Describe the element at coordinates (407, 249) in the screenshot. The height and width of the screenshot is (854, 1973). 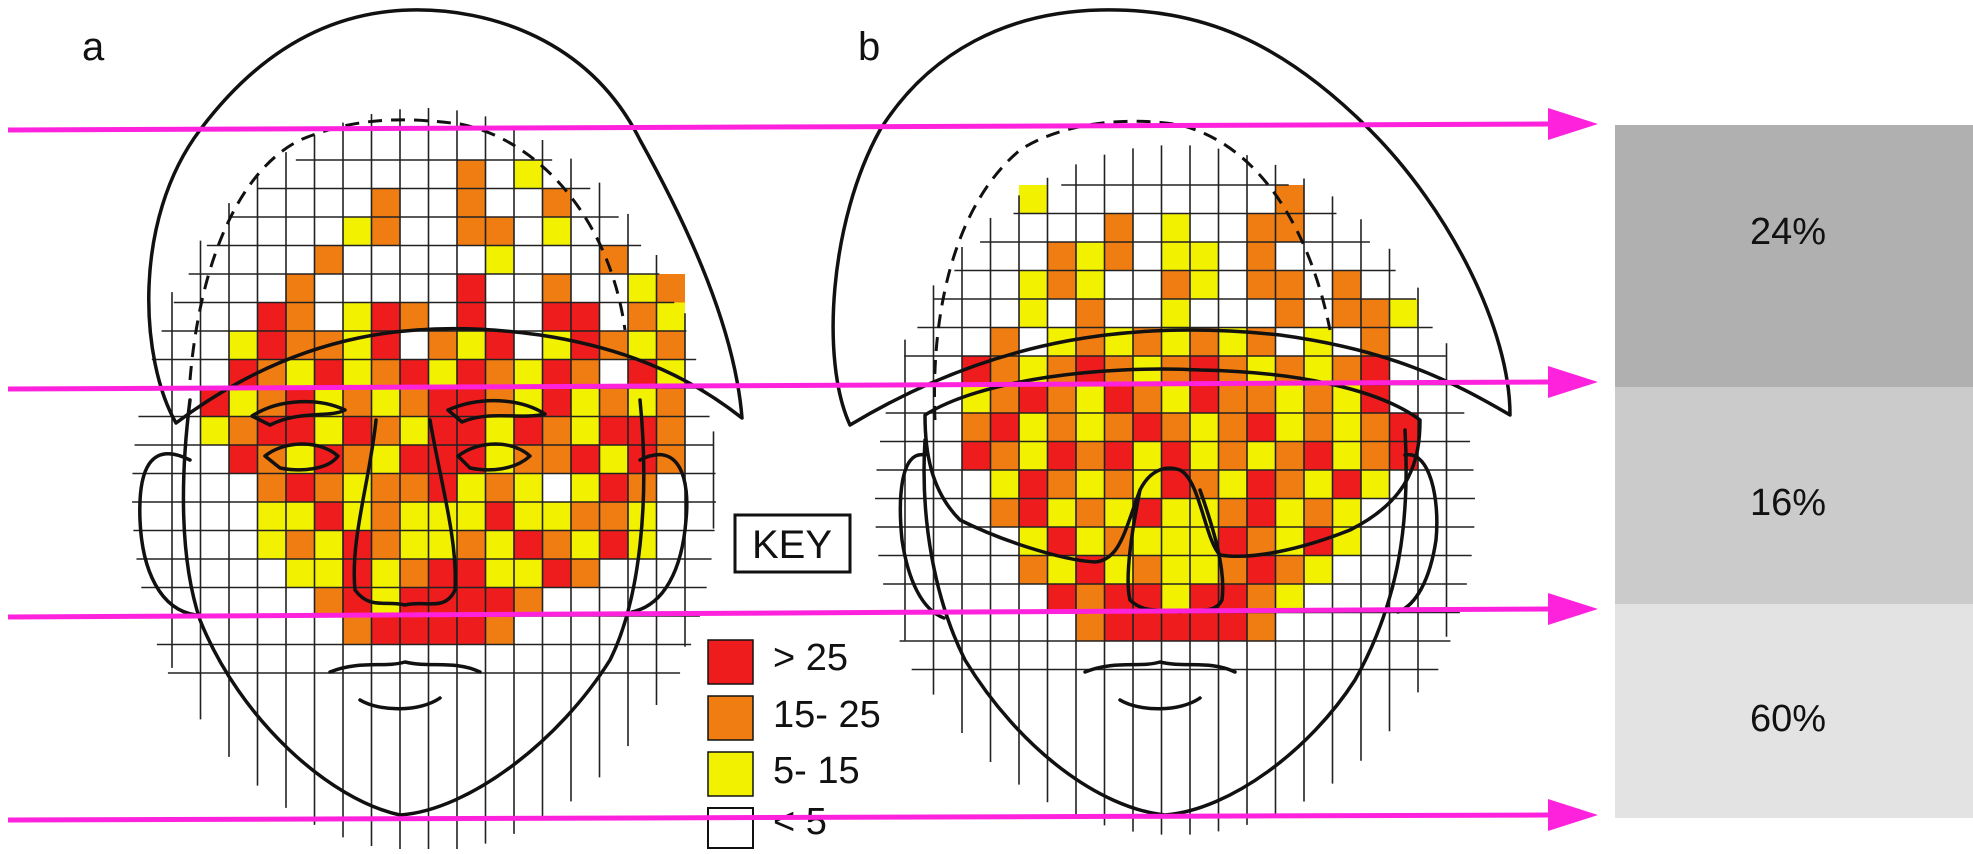
I see `panel-a-head-outline` at that location.